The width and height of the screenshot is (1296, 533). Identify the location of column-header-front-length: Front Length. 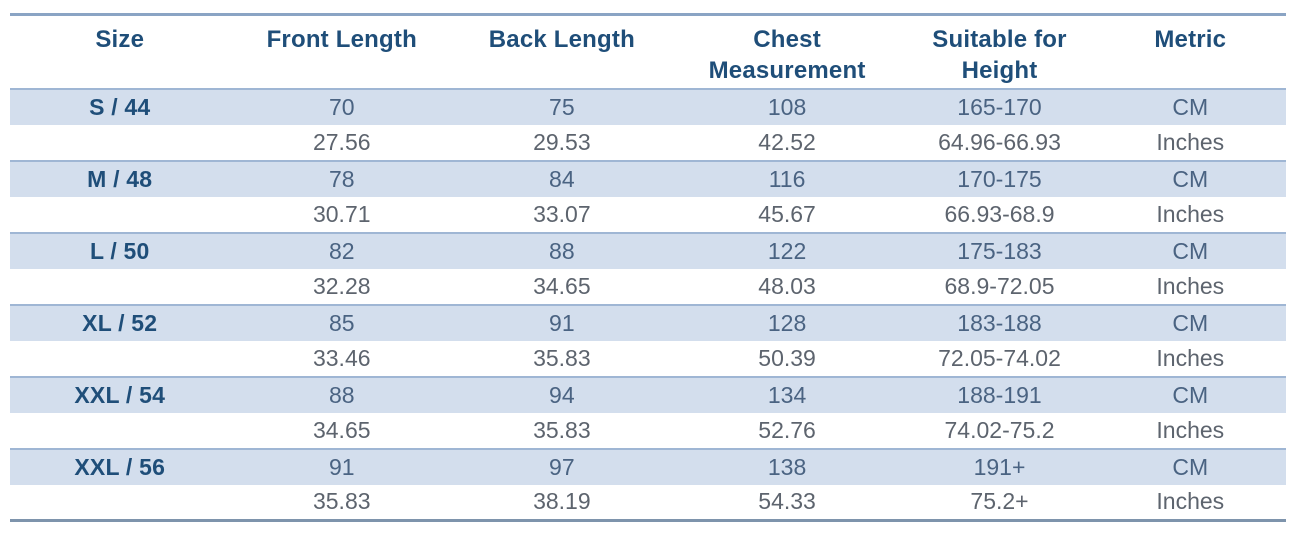
(341, 52).